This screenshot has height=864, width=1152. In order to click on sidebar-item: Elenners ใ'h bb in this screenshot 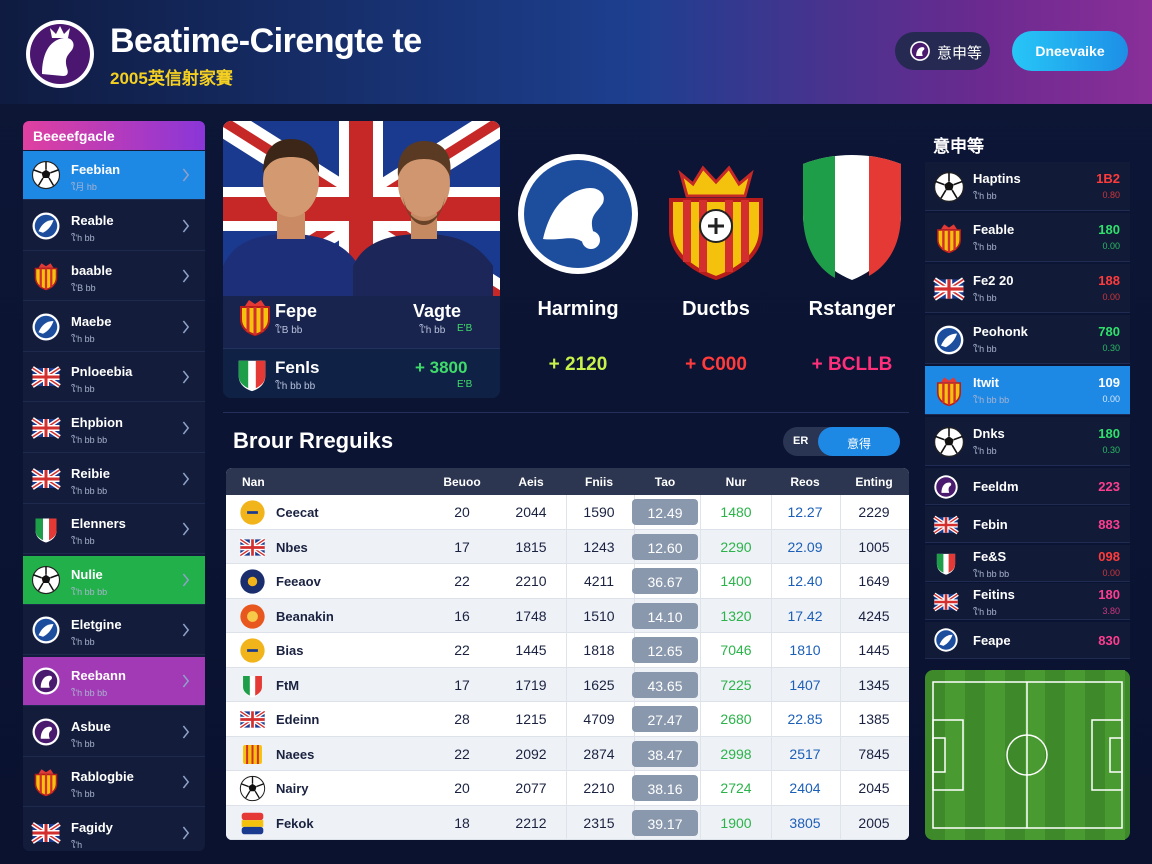, I will do `click(114, 530)`.